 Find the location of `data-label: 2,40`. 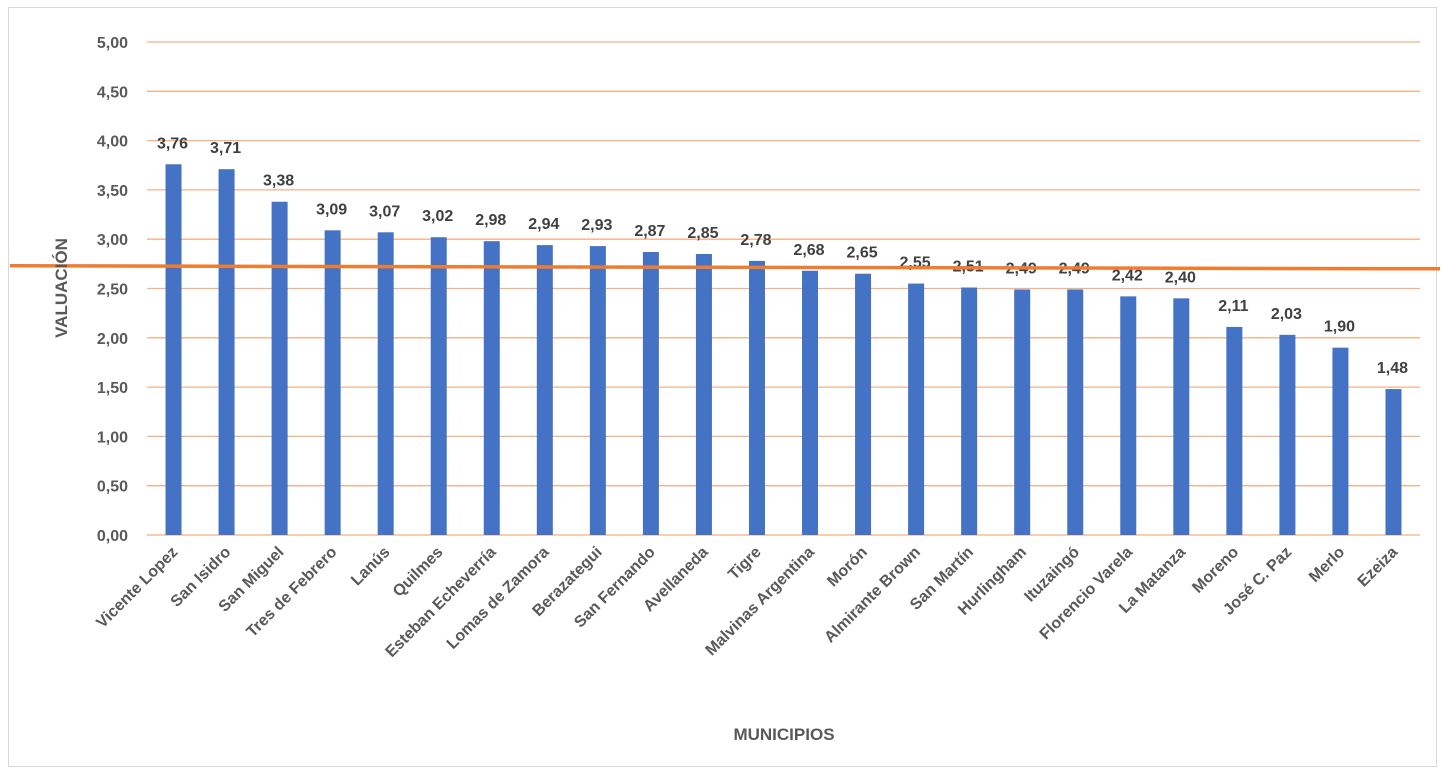

data-label: 2,40 is located at coordinates (1180, 277).